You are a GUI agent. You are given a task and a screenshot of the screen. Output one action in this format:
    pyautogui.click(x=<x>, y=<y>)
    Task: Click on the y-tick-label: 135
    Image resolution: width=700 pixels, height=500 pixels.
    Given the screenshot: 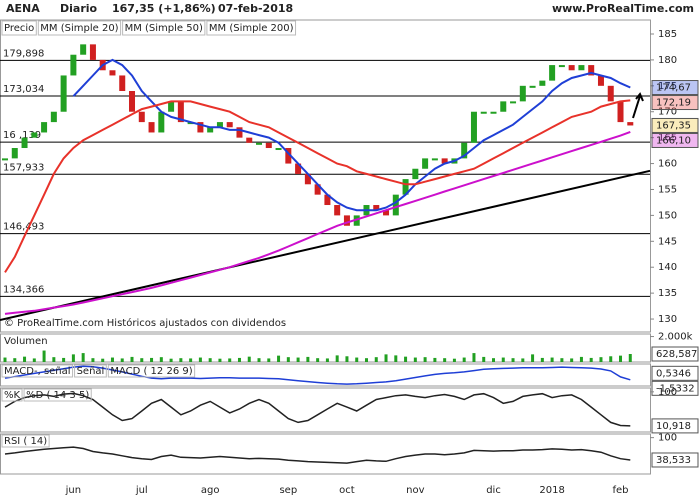 What is the action you would take?
    pyautogui.click(x=667, y=293)
    